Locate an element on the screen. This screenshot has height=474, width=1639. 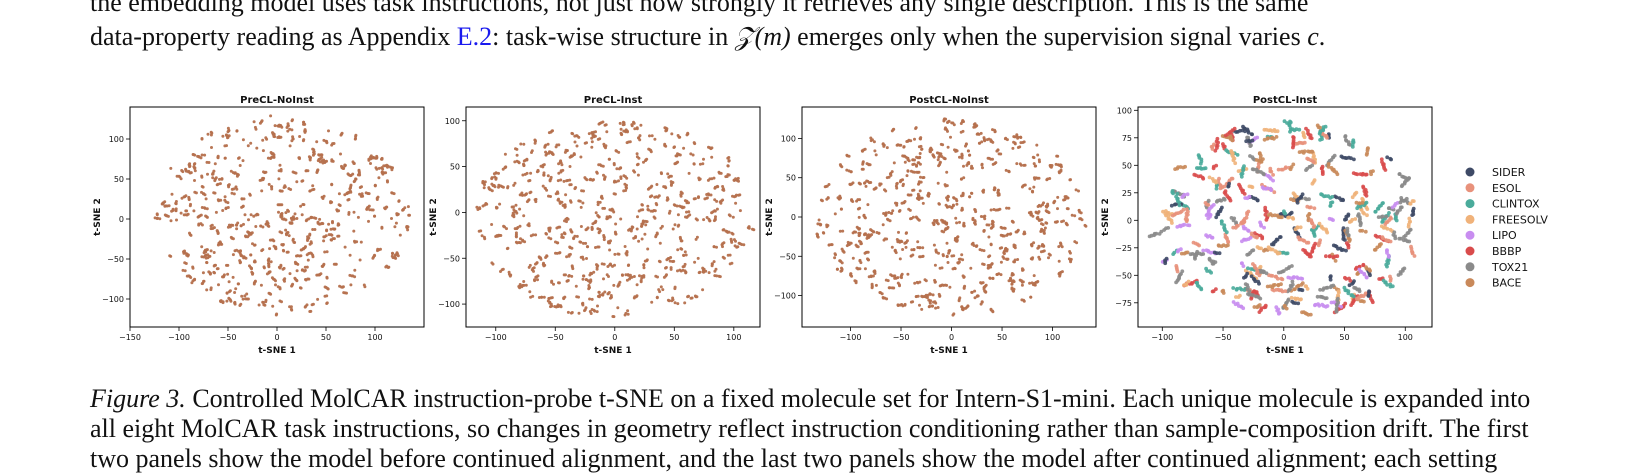
panel-title: PostCL-Inst is located at coordinates (1285, 100).